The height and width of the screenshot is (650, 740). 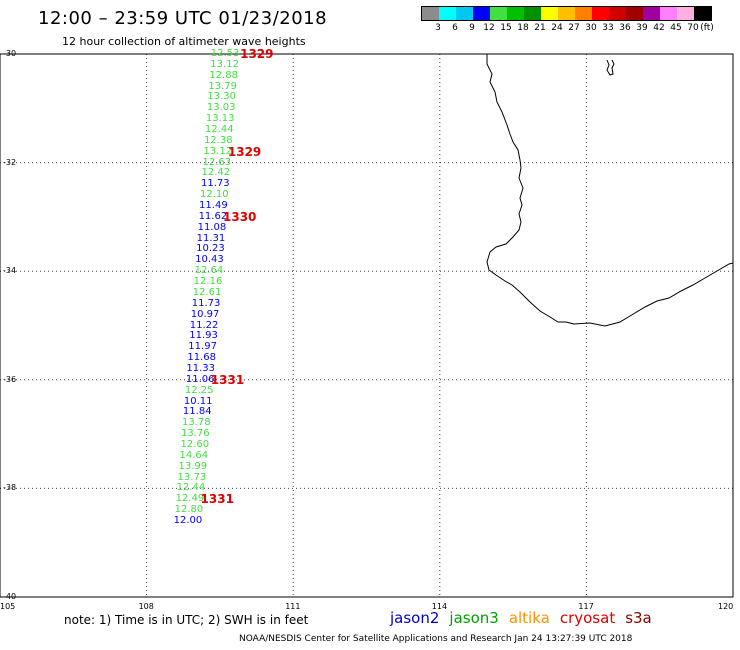 I want to click on legend-label: 30, so click(x=591, y=28).